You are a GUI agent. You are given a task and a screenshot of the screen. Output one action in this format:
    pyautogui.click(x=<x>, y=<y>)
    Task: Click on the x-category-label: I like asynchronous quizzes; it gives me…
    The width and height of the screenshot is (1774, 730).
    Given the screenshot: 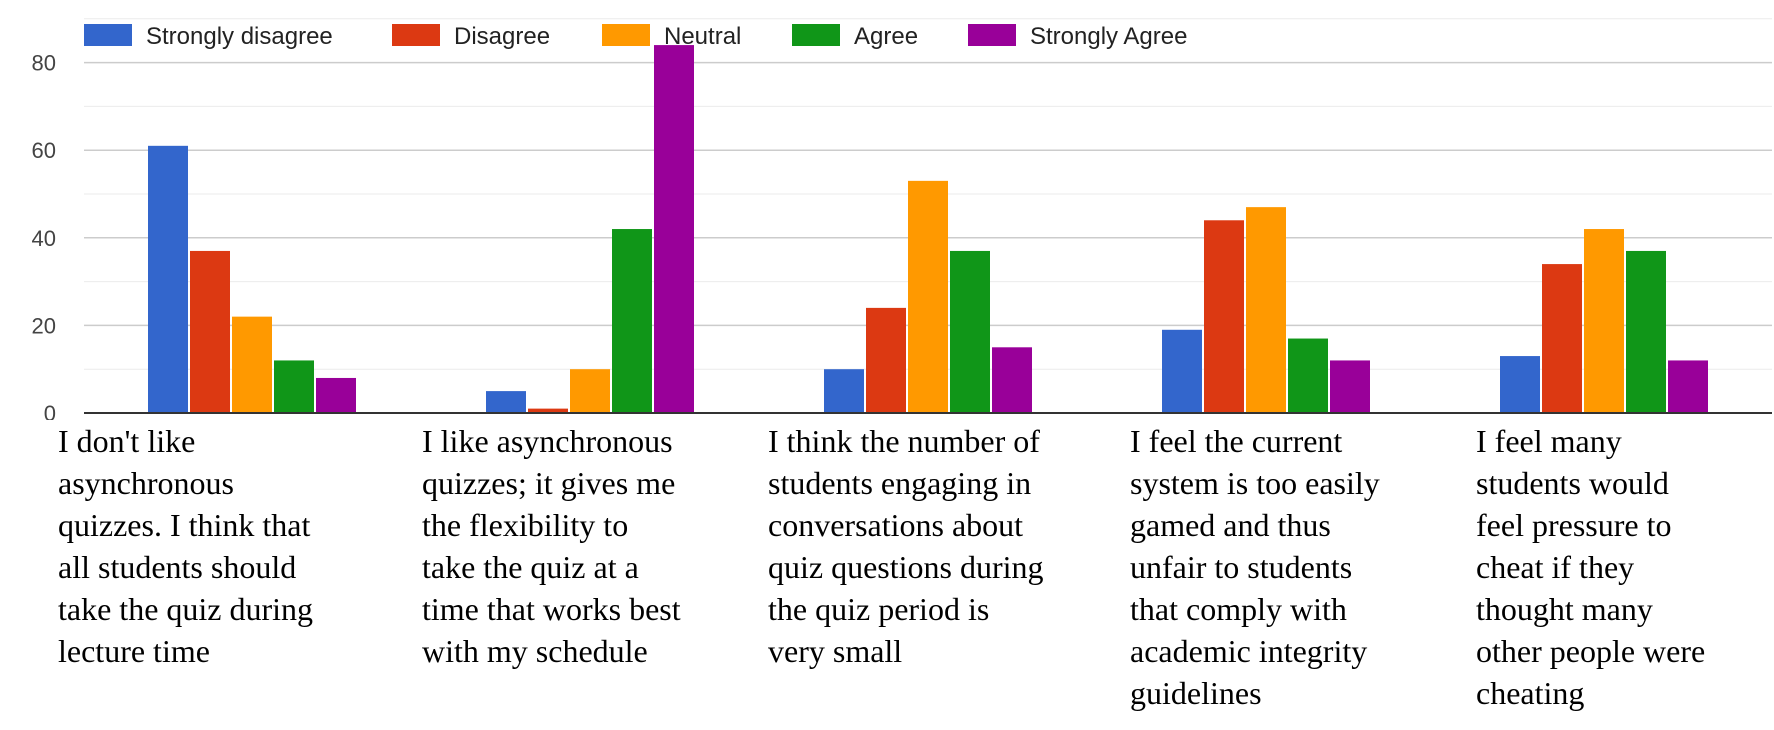 What is the action you would take?
    pyautogui.click(x=551, y=546)
    